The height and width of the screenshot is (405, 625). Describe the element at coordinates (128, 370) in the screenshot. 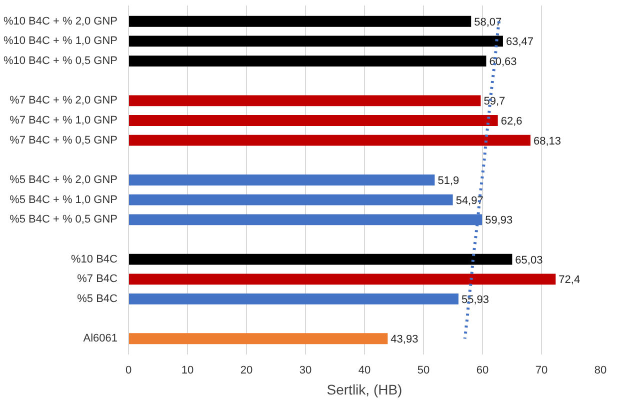

I see `x-tick-label: 0` at that location.